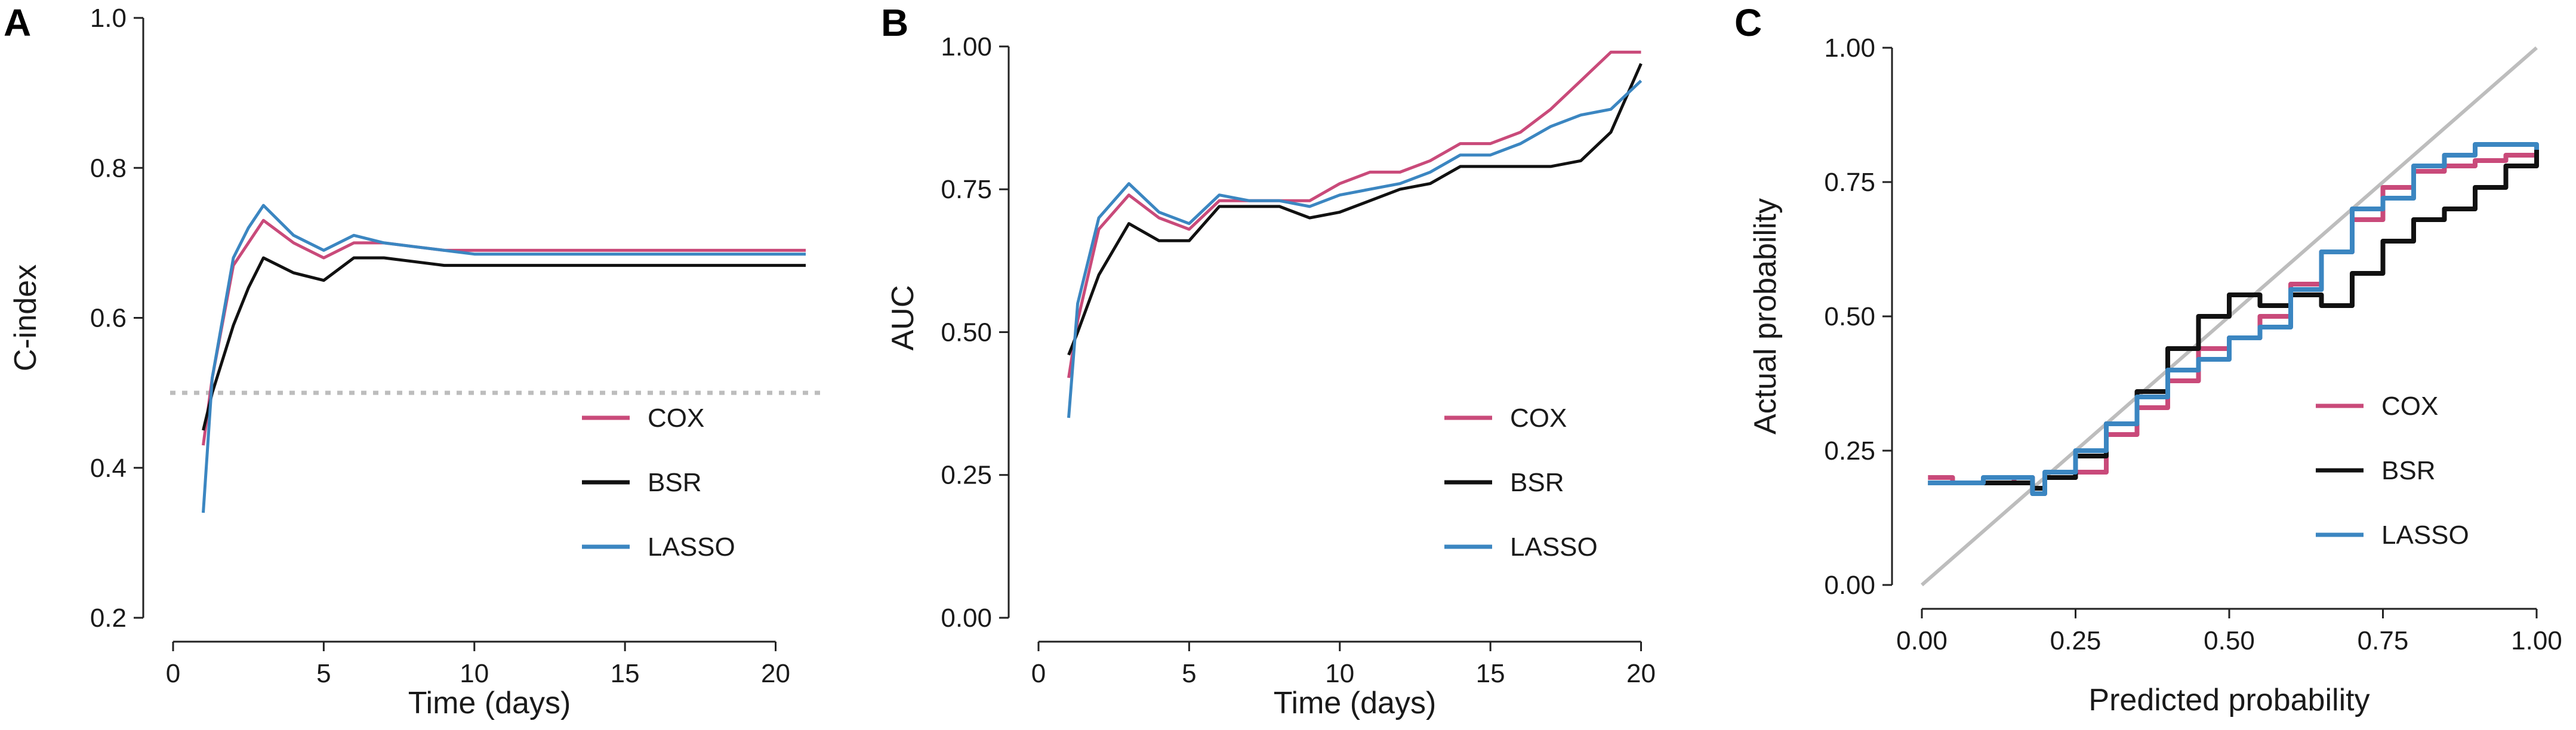 The width and height of the screenshot is (2576, 730). Describe the element at coordinates (108, 618) in the screenshot. I see `y-tick-label: 0.2` at that location.